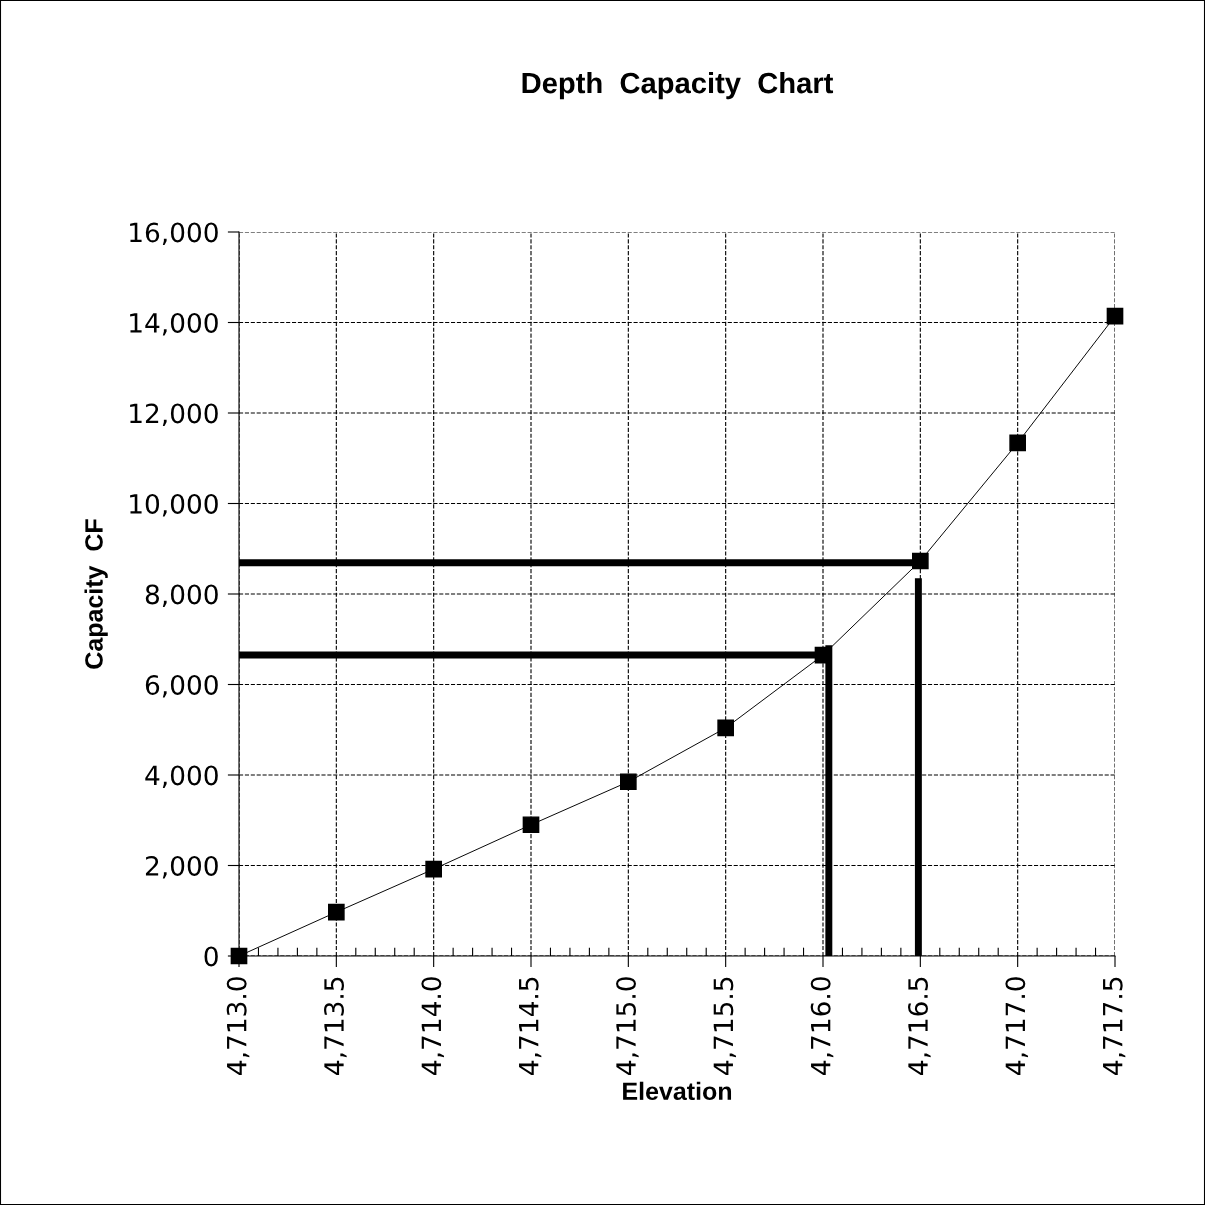  I want to click on x-tick-label: 4,717.5, so click(1114, 1026).